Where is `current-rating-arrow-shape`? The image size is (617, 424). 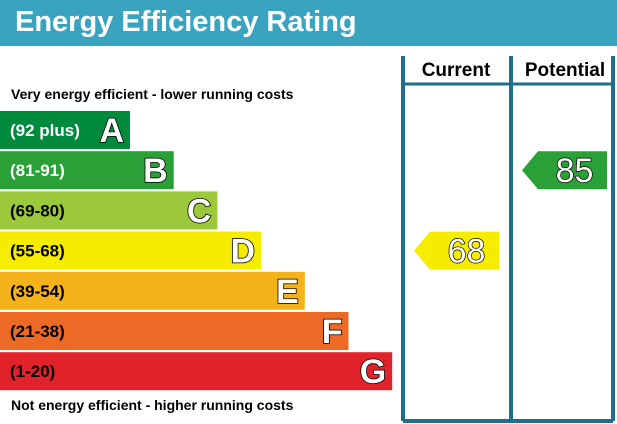 current-rating-arrow-shape is located at coordinates (456, 250).